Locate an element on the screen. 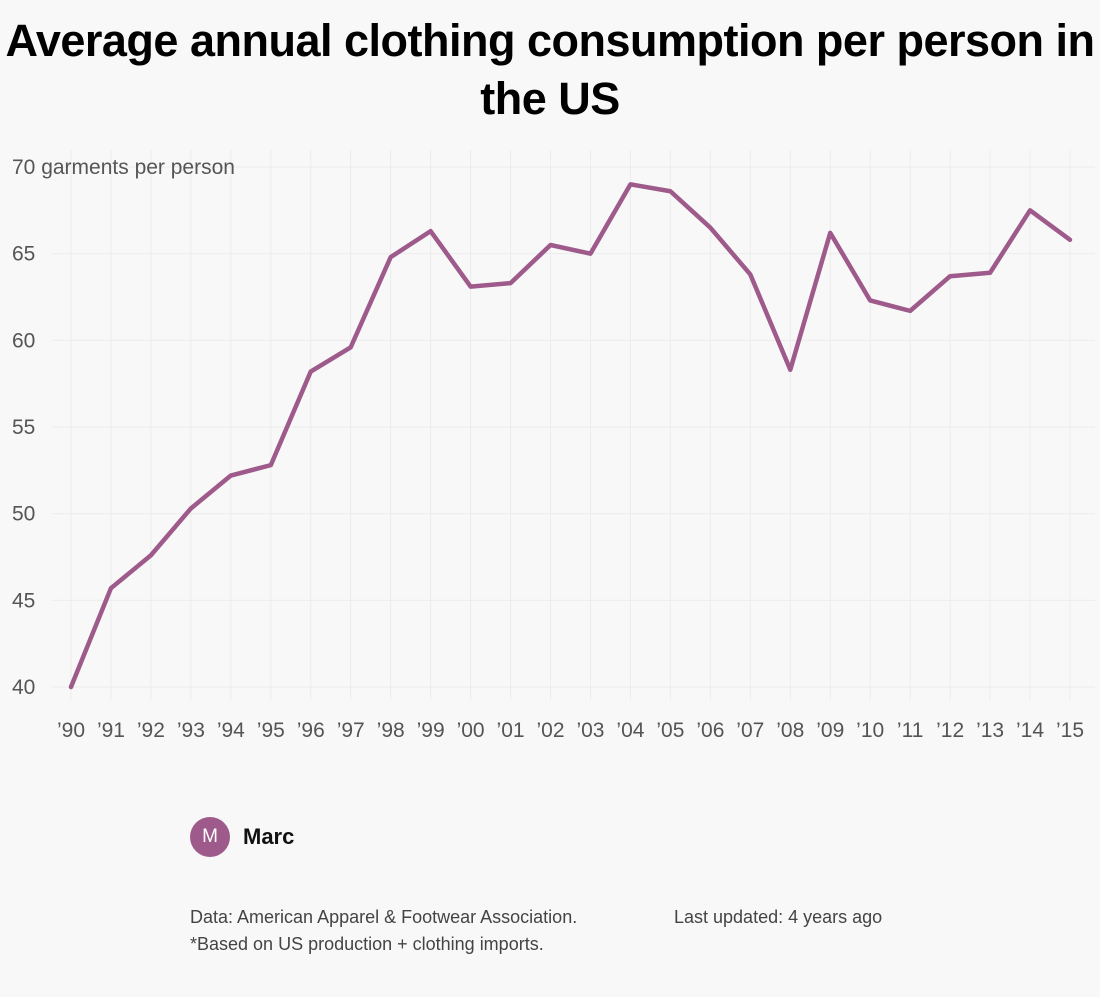 This screenshot has height=997, width=1100. x-tick-label: ’95 is located at coordinates (271, 730).